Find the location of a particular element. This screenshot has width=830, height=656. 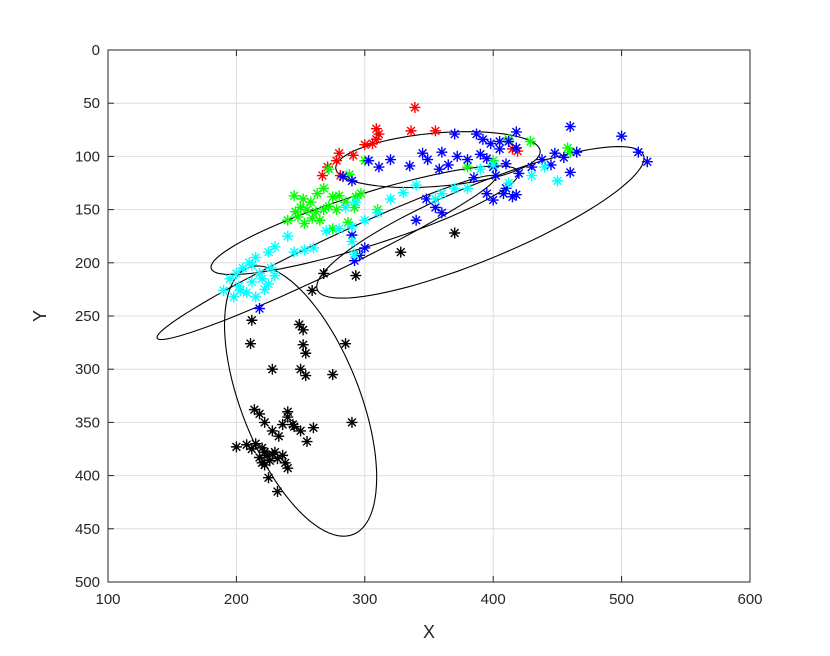

y-tick-label: 350 is located at coordinates (87, 422).